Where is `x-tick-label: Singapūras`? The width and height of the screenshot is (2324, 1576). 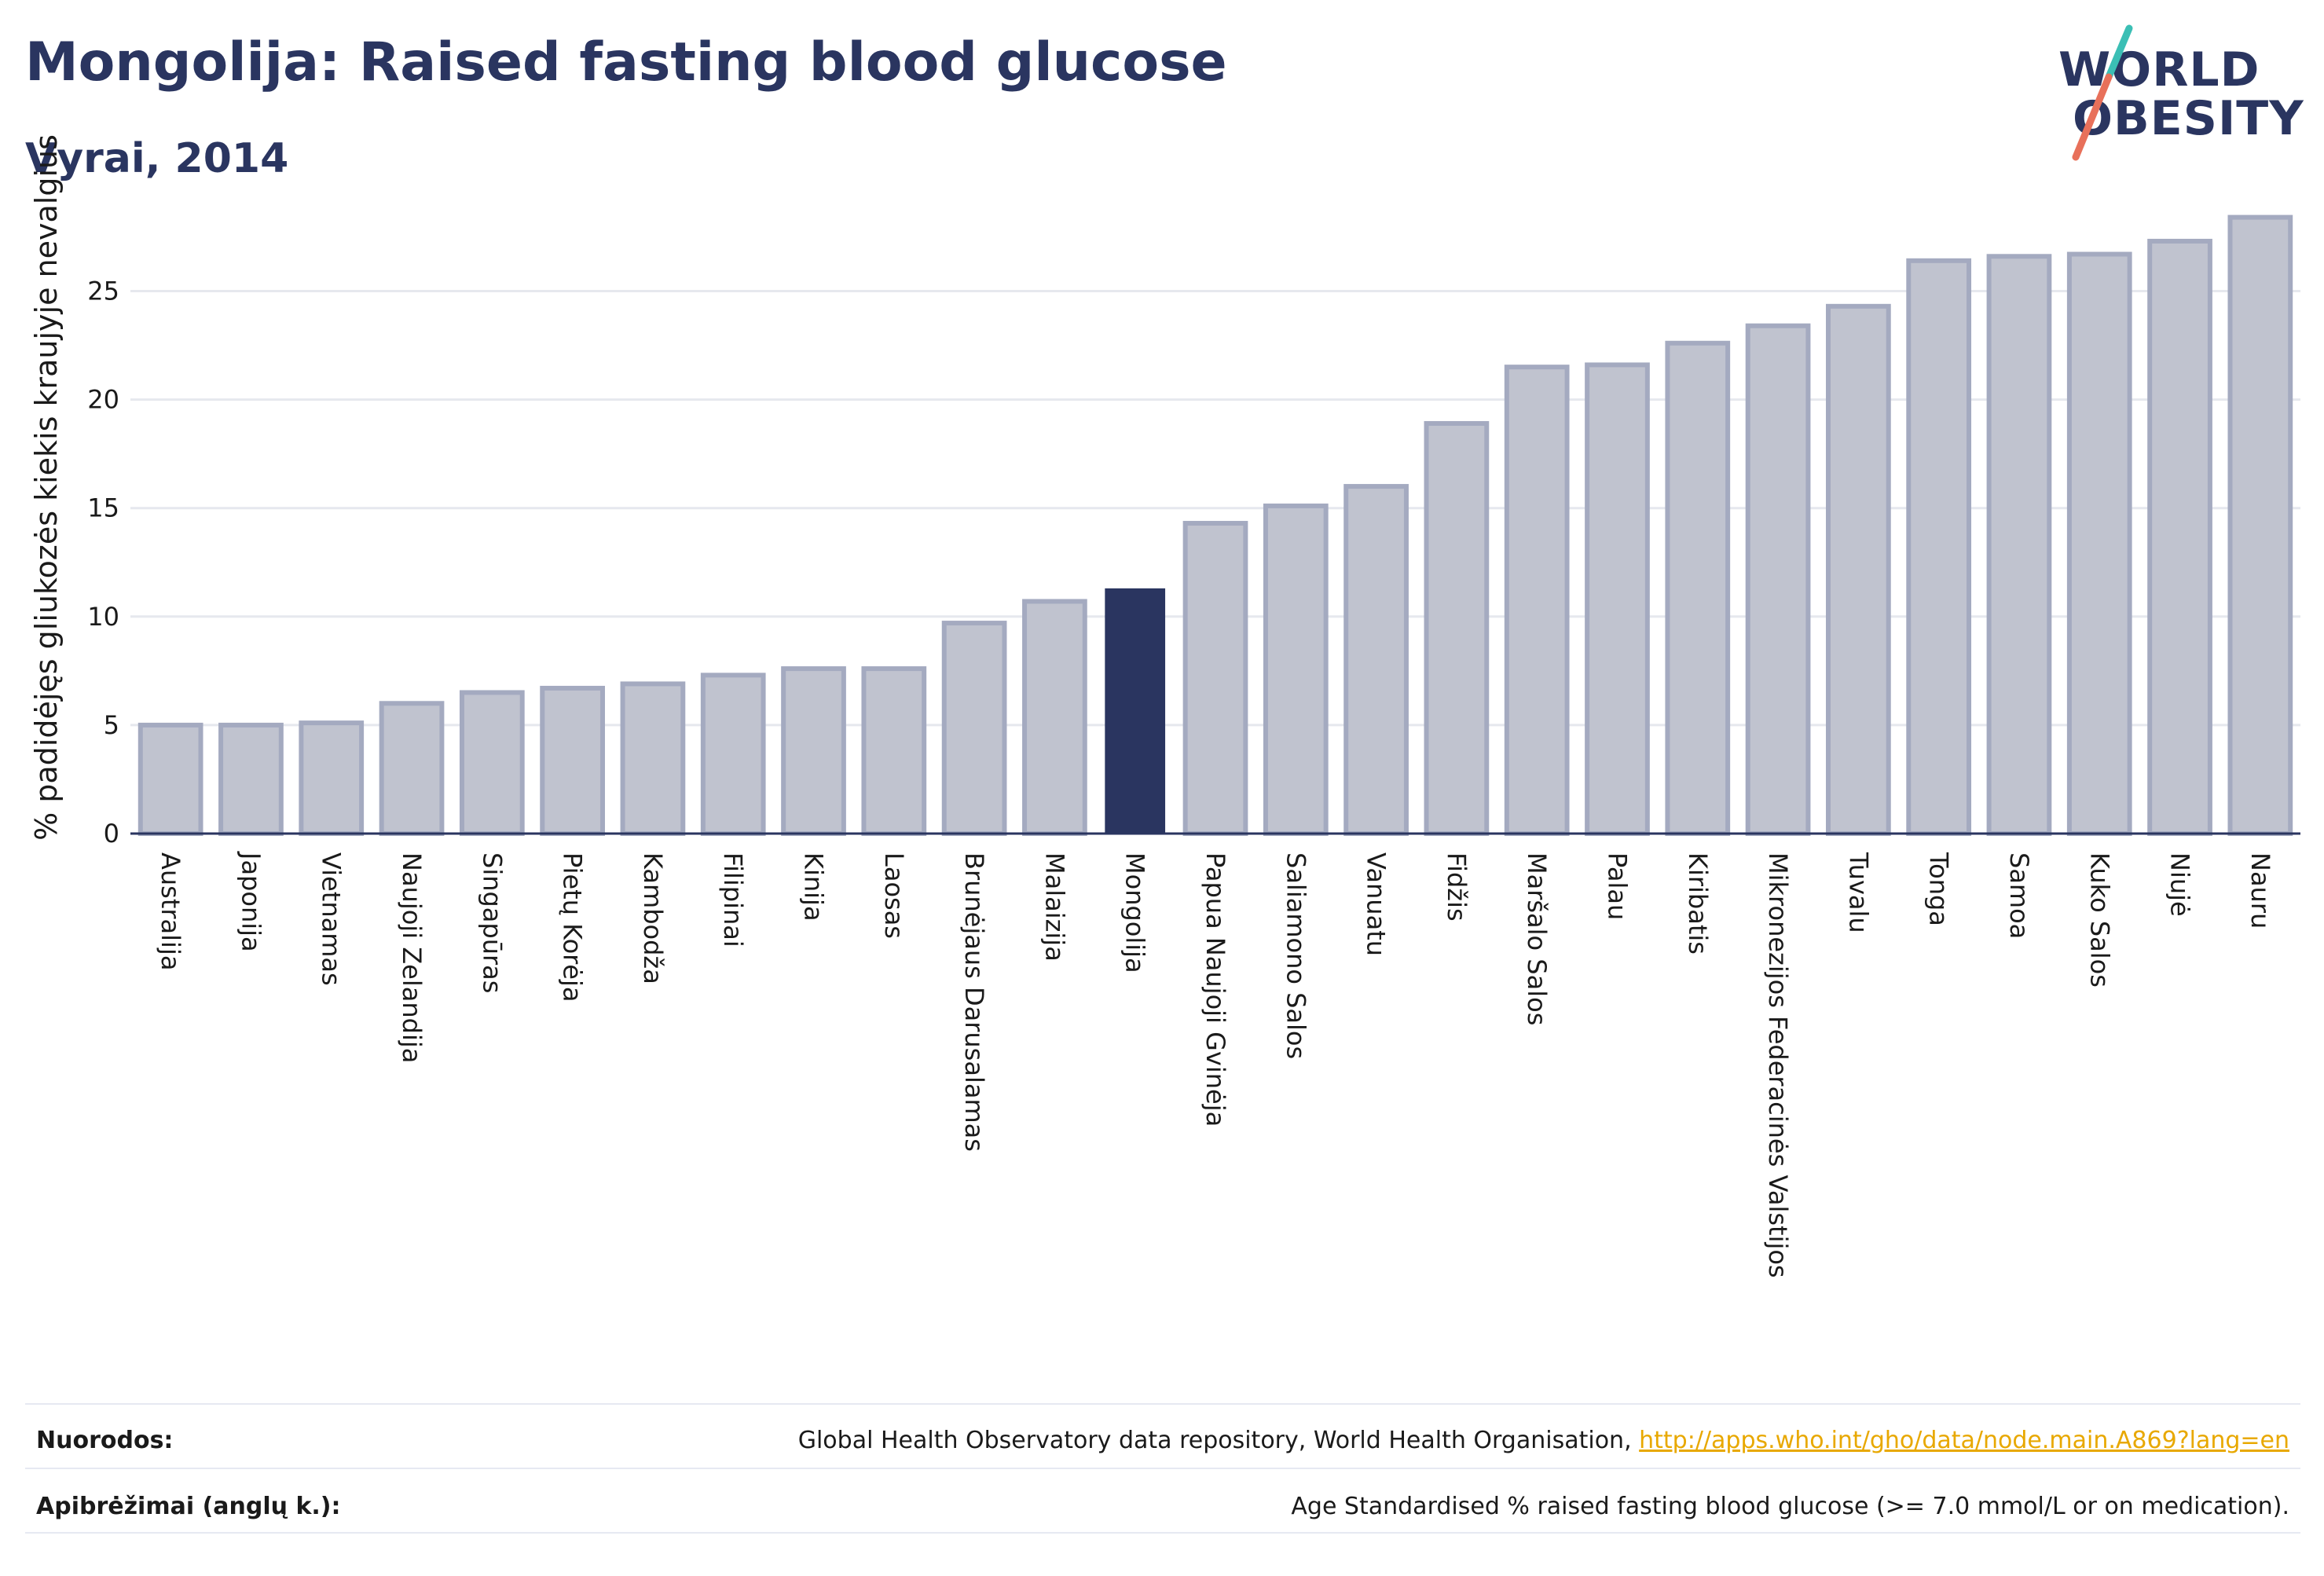
x-tick-label: Singapūras is located at coordinates (492, 922).